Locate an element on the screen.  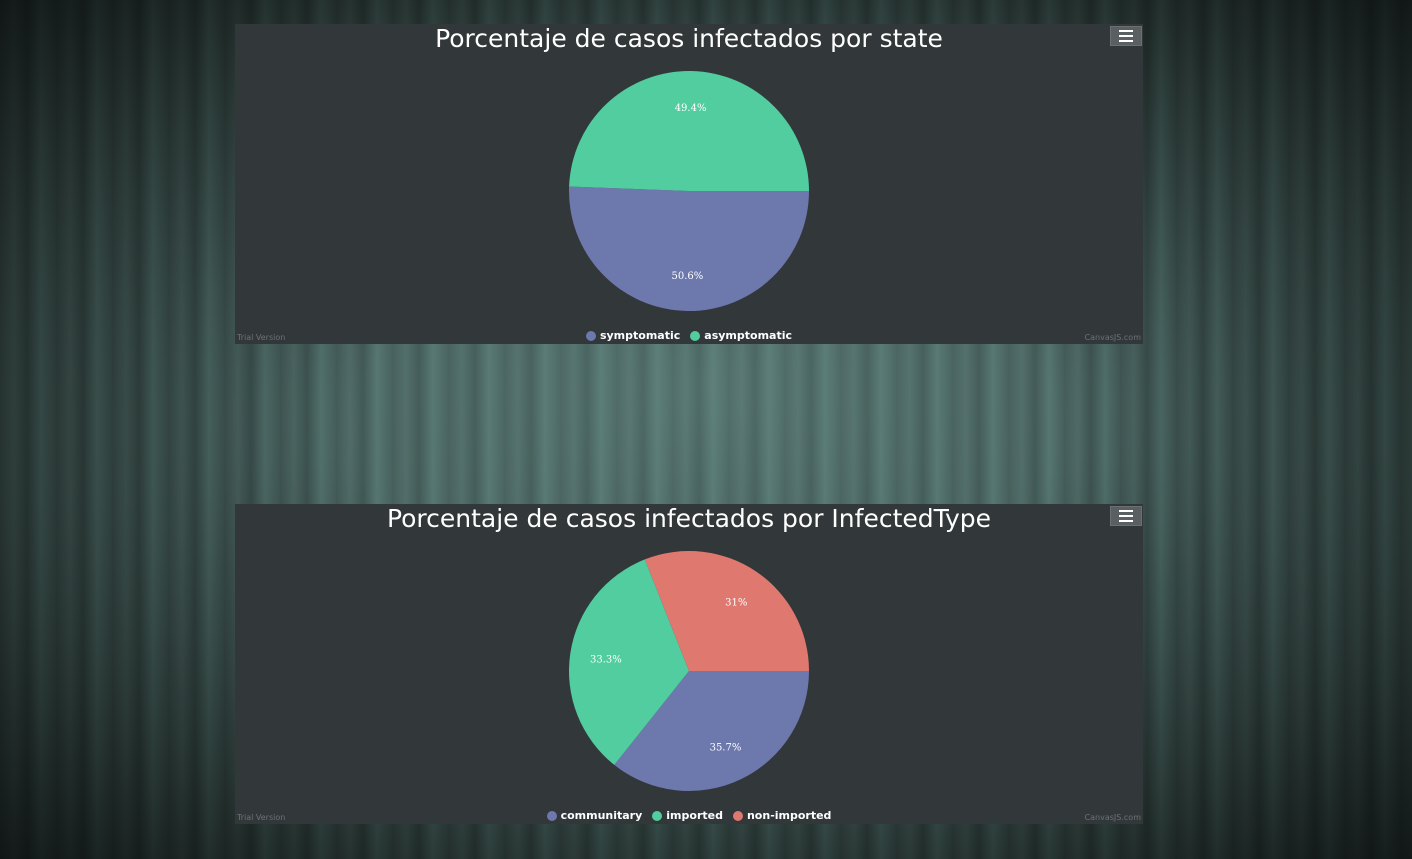
legend-item-non-imported: non-imported is located at coordinates (782, 815).